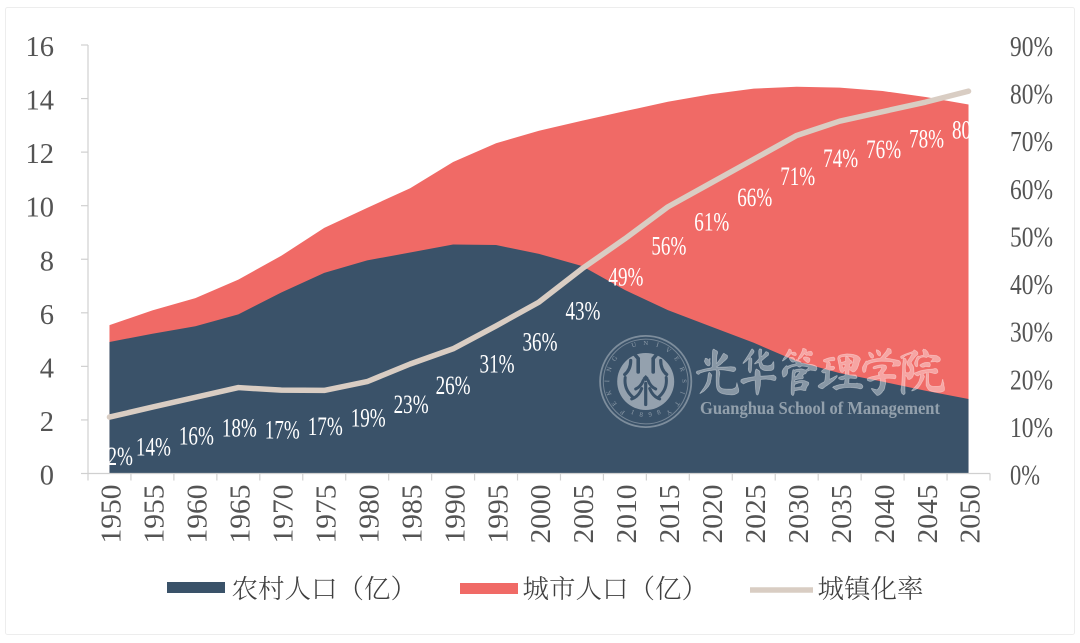 The height and width of the screenshot is (643, 1080). Describe the element at coordinates (625, 277) in the screenshot. I see `svg-text: 49%` at that location.